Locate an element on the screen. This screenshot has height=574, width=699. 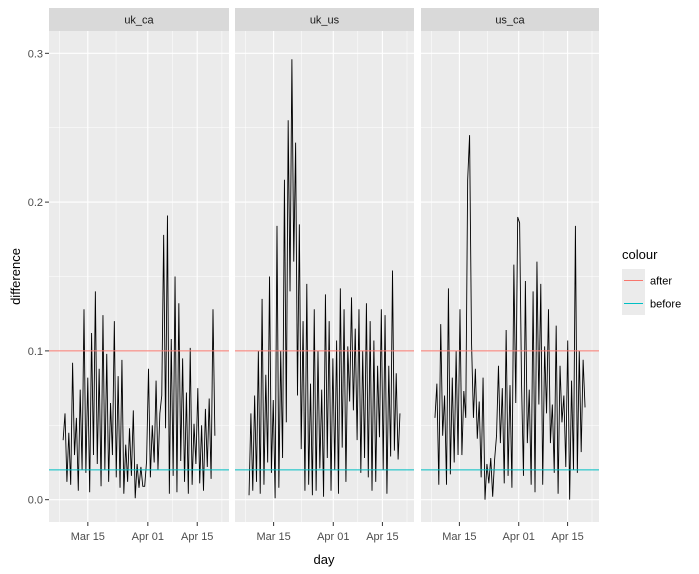
facet-label-uk_ca: uk_ca is located at coordinates (139, 21).